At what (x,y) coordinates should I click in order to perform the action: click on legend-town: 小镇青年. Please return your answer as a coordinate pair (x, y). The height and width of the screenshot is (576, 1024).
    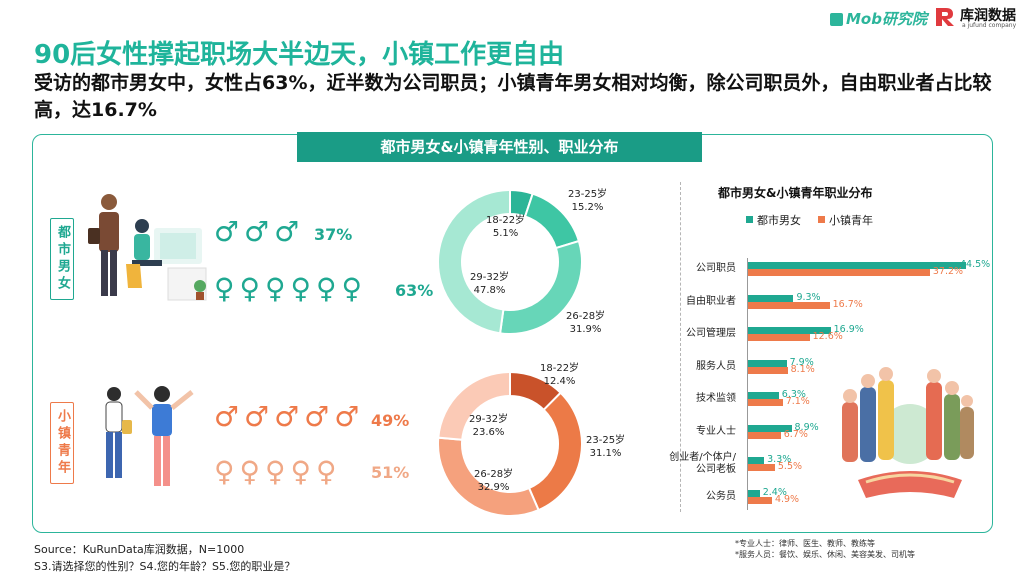
    Looking at the image, I should click on (845, 220).